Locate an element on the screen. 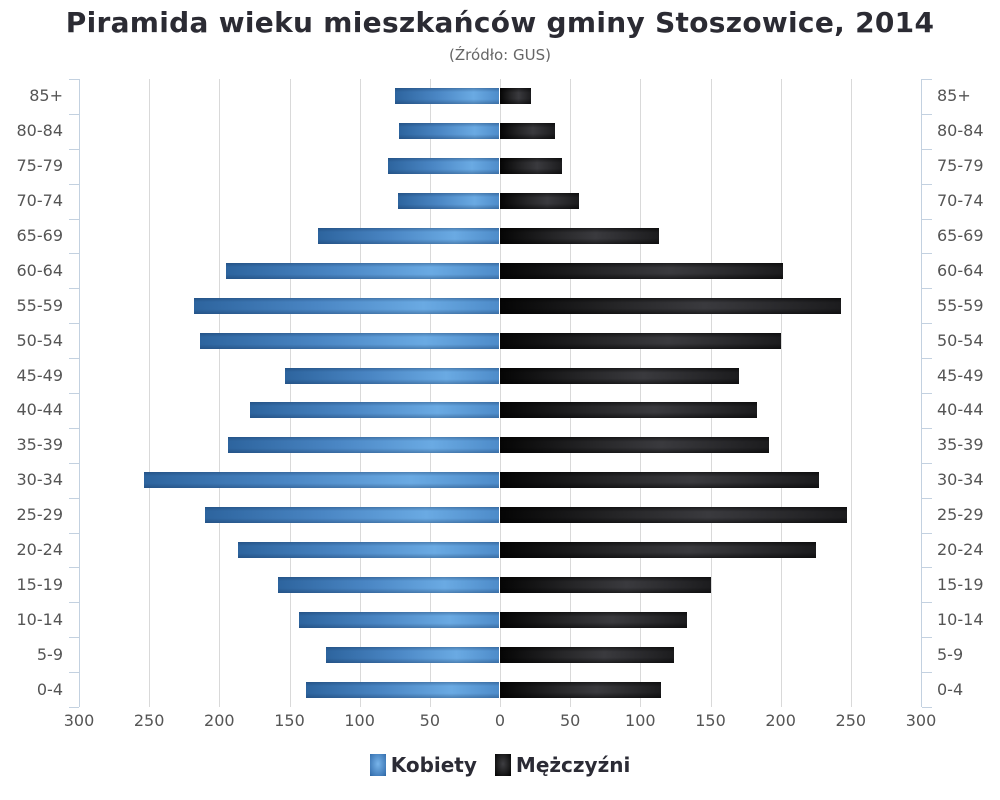 The image size is (1000, 800). right-category-label: 20-24 is located at coordinates (960, 549).